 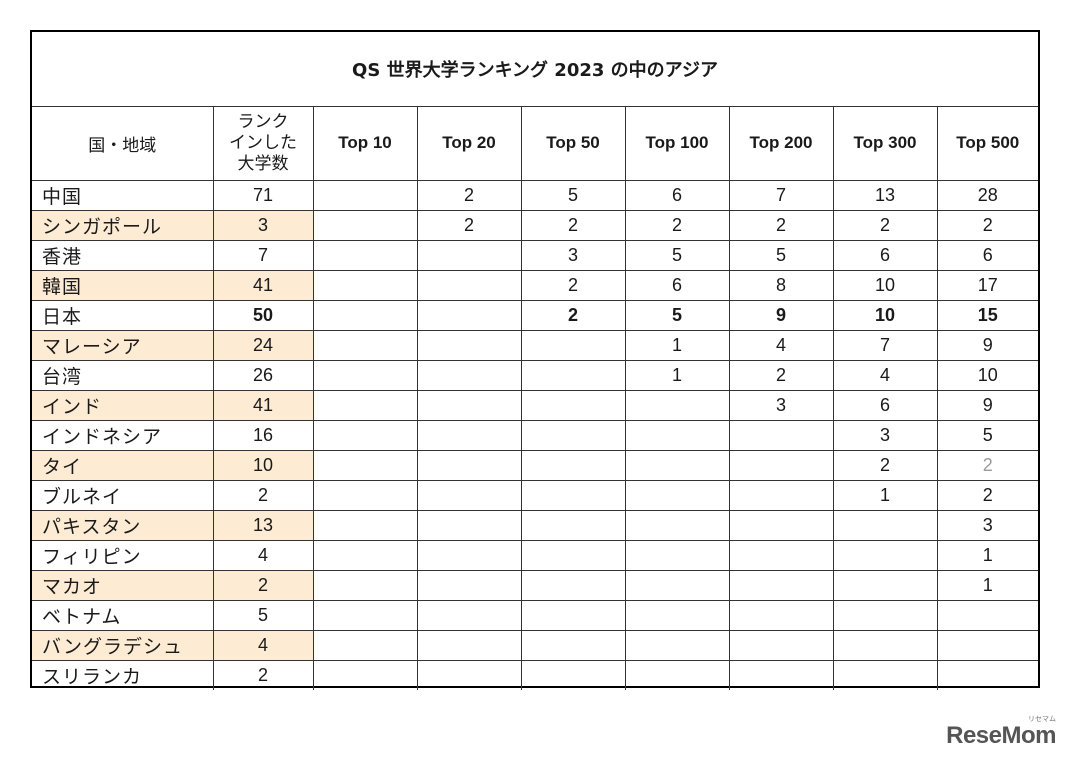 I want to click on table-row: マカオ 2 1, so click(x=535, y=585).